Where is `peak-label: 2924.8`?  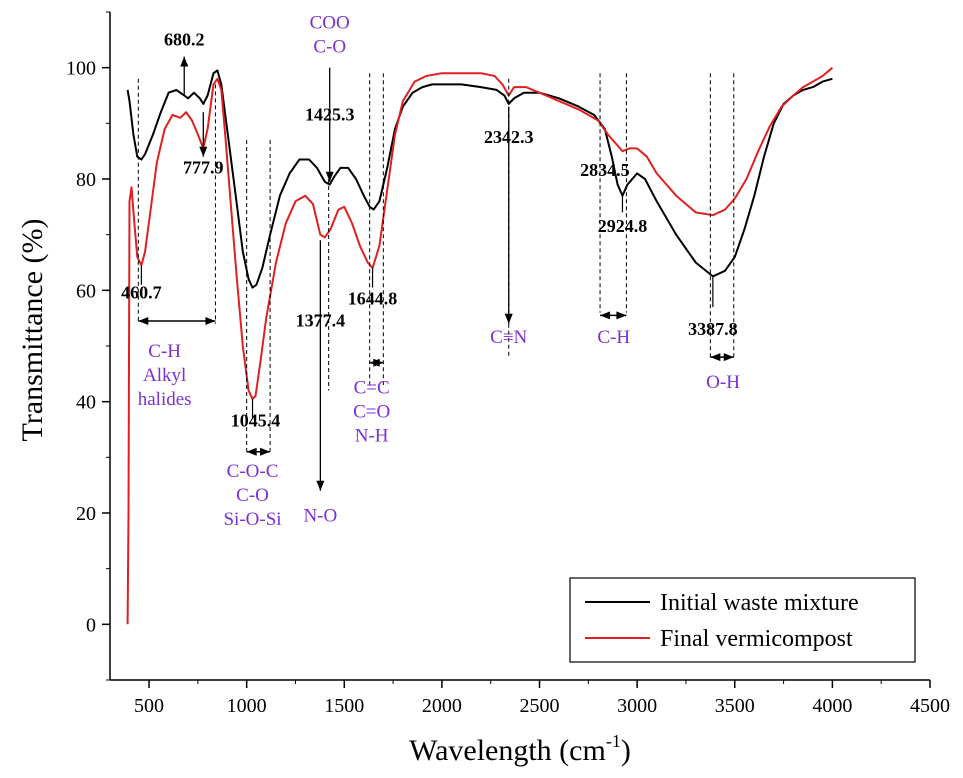
peak-label: 2924.8 is located at coordinates (623, 226).